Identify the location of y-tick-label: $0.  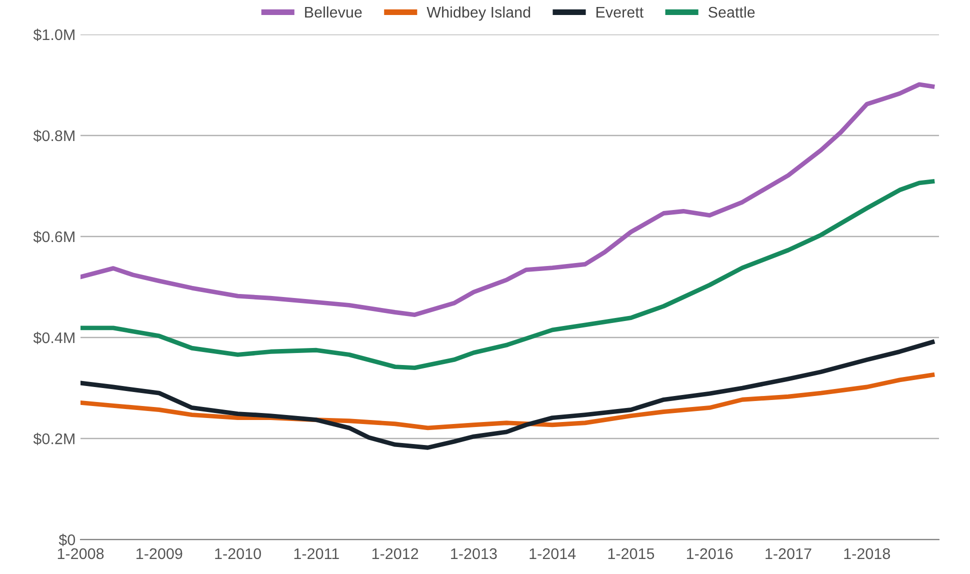
(67, 540).